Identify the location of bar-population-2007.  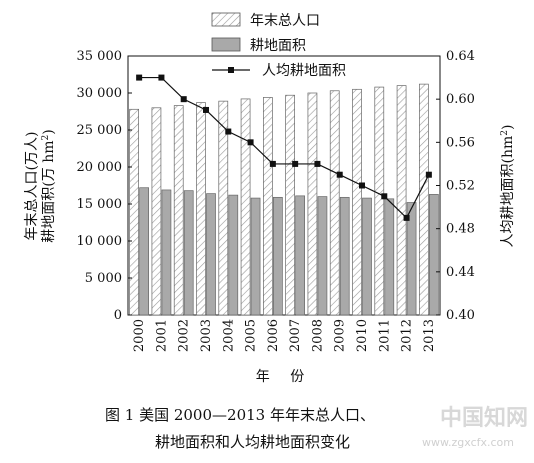
(290, 205).